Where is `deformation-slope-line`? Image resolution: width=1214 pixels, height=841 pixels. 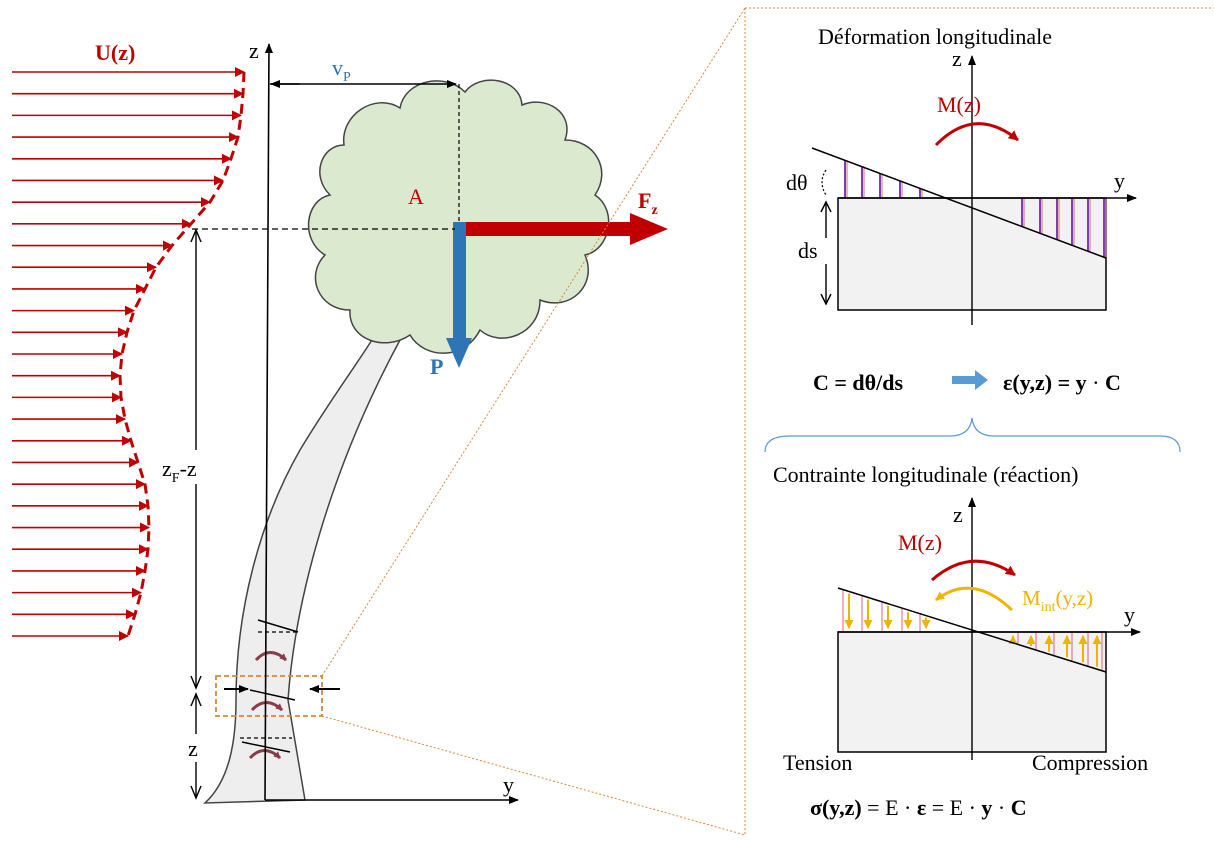
deformation-slope-line is located at coordinates (959, 203).